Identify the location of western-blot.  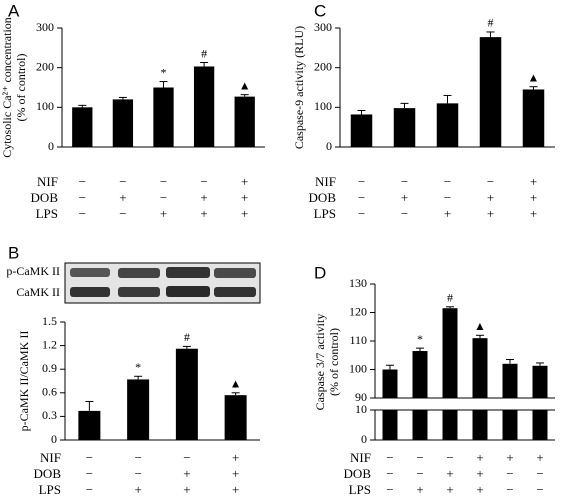
(162, 283).